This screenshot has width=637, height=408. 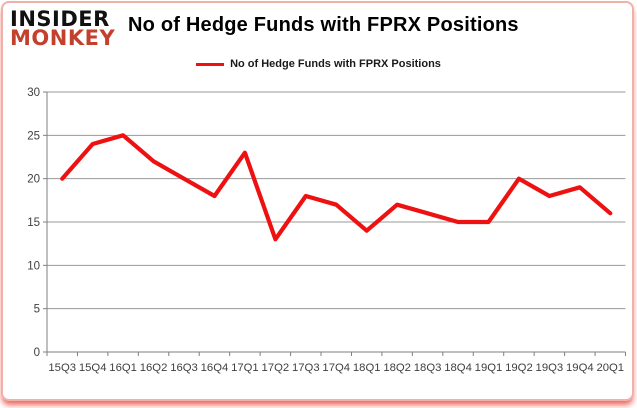 What do you see at coordinates (519, 368) in the screenshot?
I see `svg-text: 19Q2` at bounding box center [519, 368].